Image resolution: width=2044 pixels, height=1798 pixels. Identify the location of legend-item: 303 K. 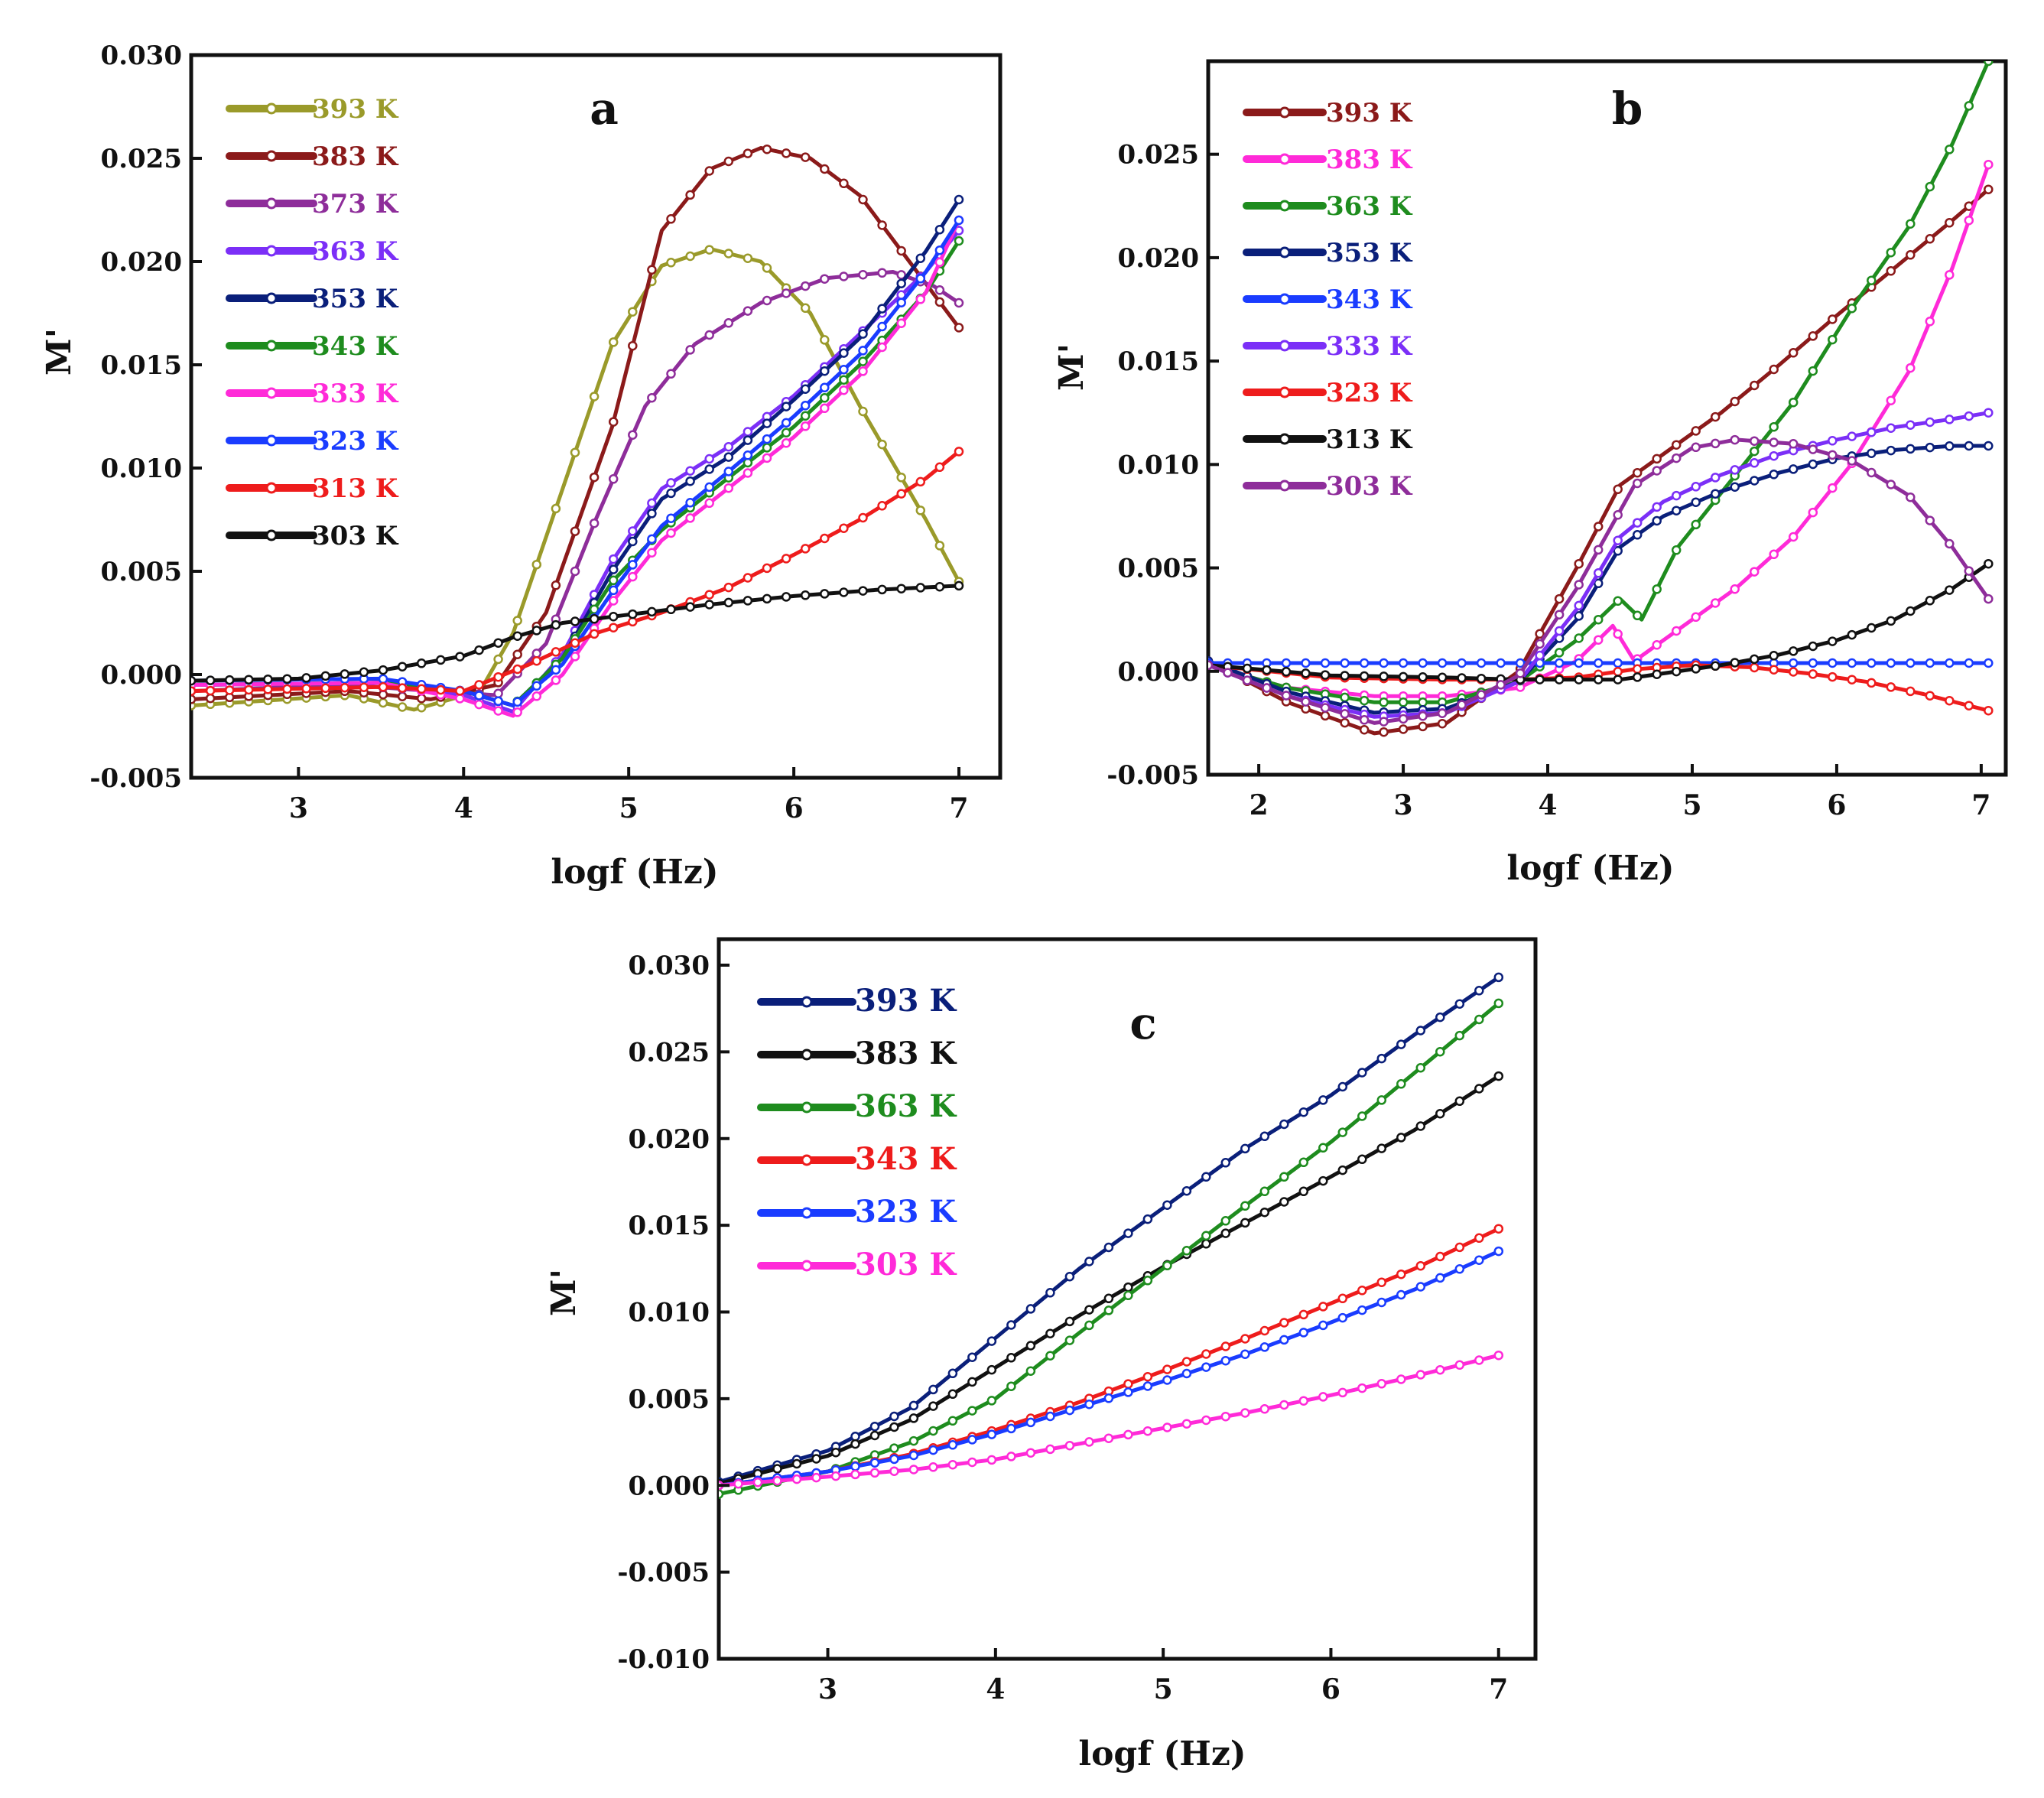
(857, 1265).